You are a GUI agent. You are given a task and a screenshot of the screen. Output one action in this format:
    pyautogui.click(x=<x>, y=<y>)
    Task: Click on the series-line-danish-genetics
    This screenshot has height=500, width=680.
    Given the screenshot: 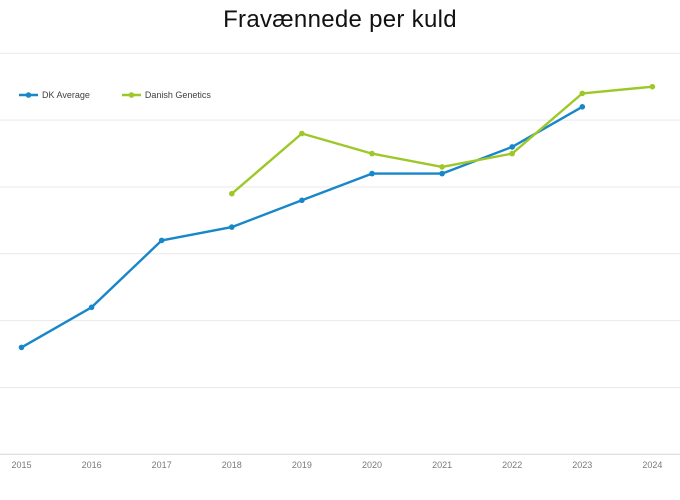 What is the action you would take?
    pyautogui.click(x=442, y=140)
    